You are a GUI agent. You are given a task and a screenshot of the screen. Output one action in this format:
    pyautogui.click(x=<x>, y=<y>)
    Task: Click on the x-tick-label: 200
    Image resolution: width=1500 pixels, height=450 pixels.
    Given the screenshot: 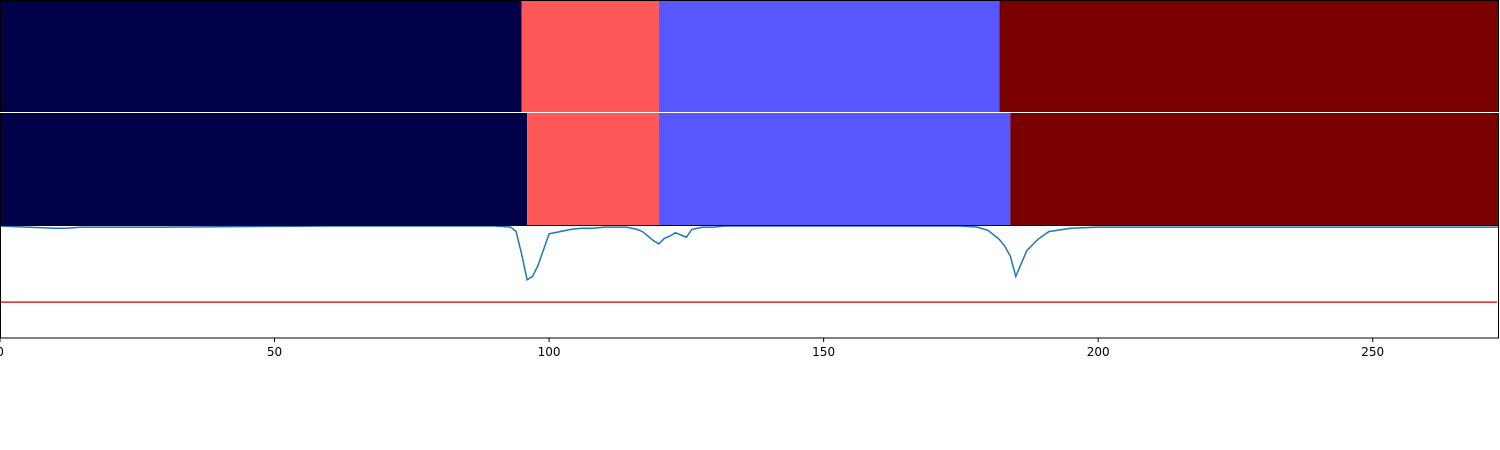 What is the action you would take?
    pyautogui.click(x=1098, y=352)
    